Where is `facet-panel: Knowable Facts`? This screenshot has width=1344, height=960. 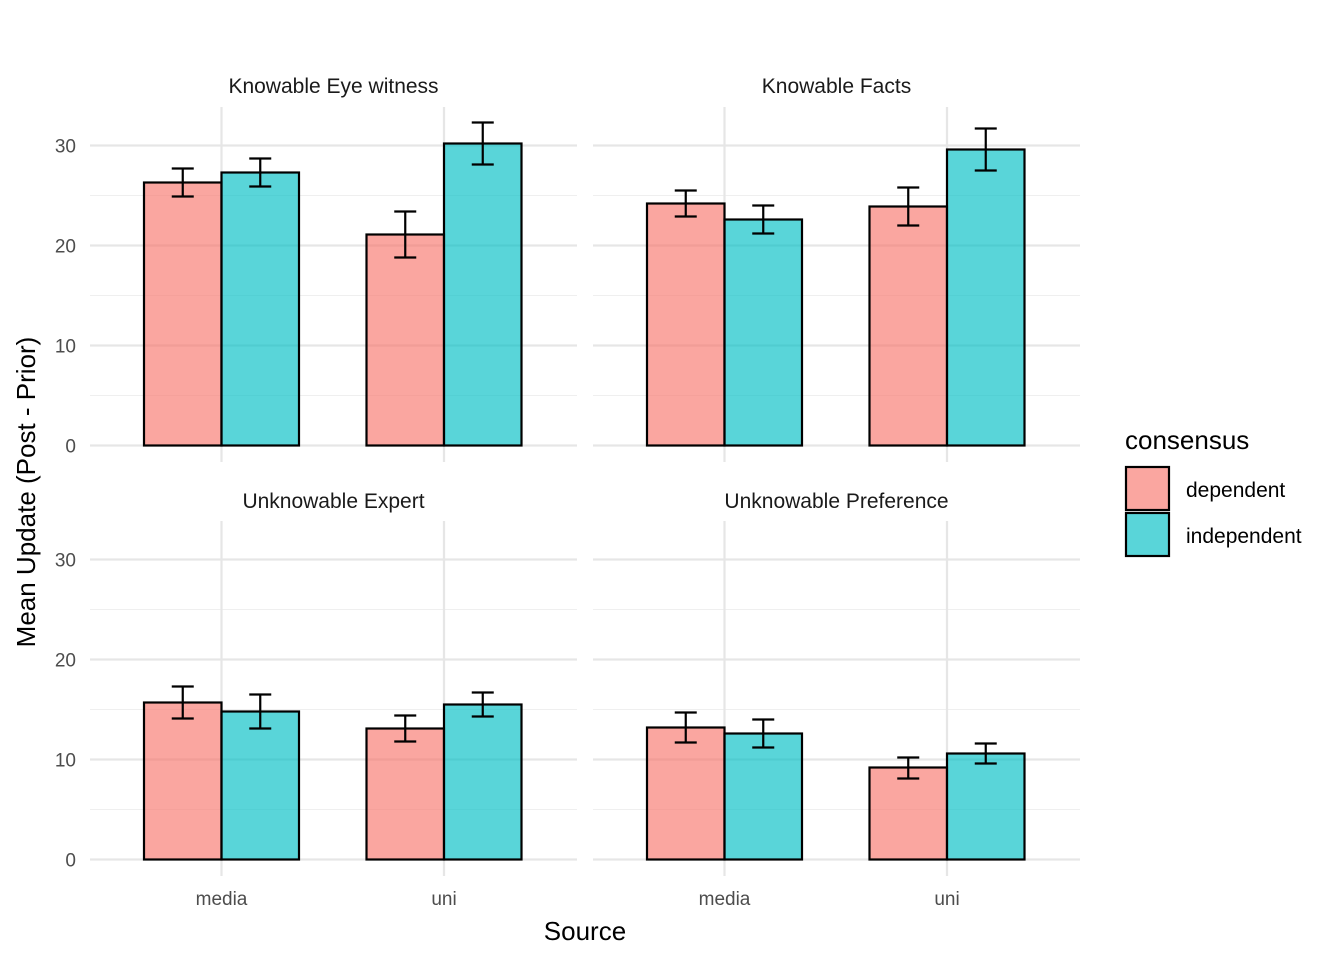 facet-panel: Knowable Facts is located at coordinates (836, 268).